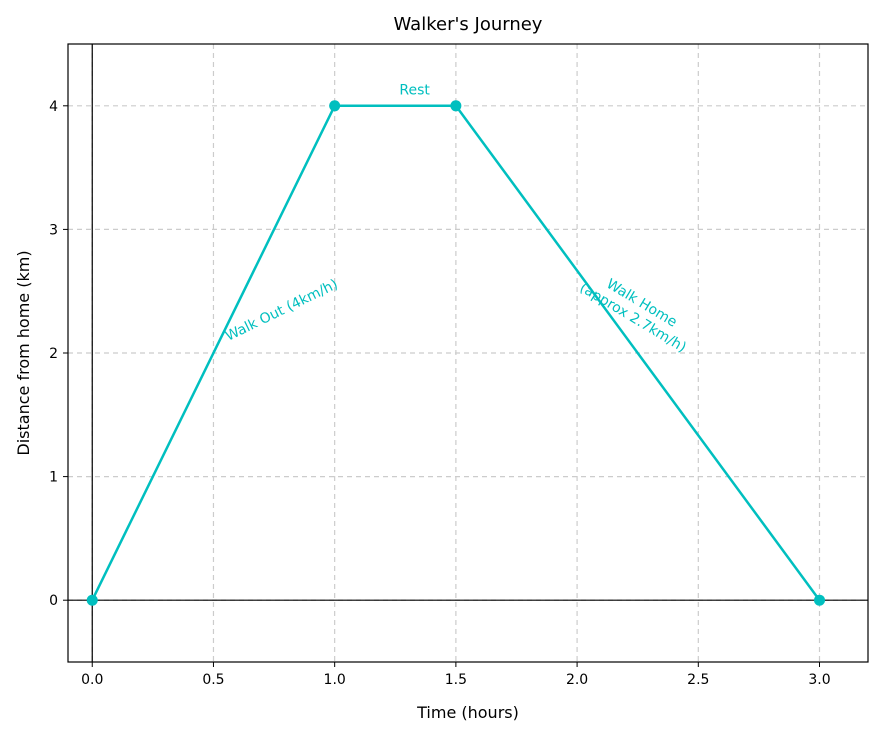 The image size is (884, 737). I want to click on x-tick-label: 3.0, so click(819, 680).